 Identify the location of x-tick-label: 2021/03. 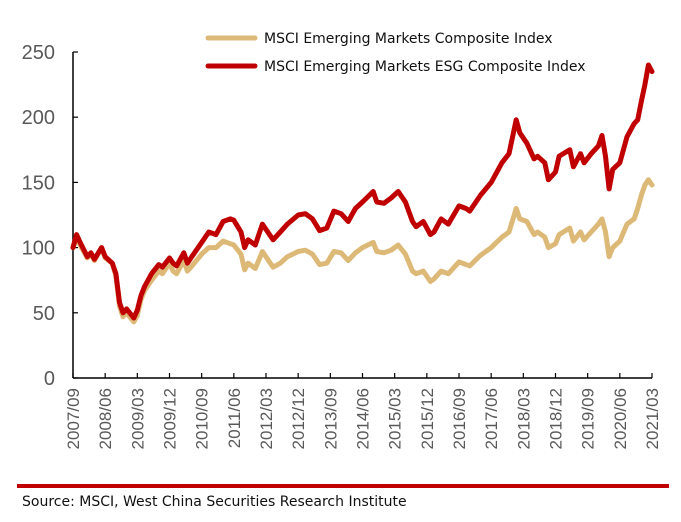
(652, 418).